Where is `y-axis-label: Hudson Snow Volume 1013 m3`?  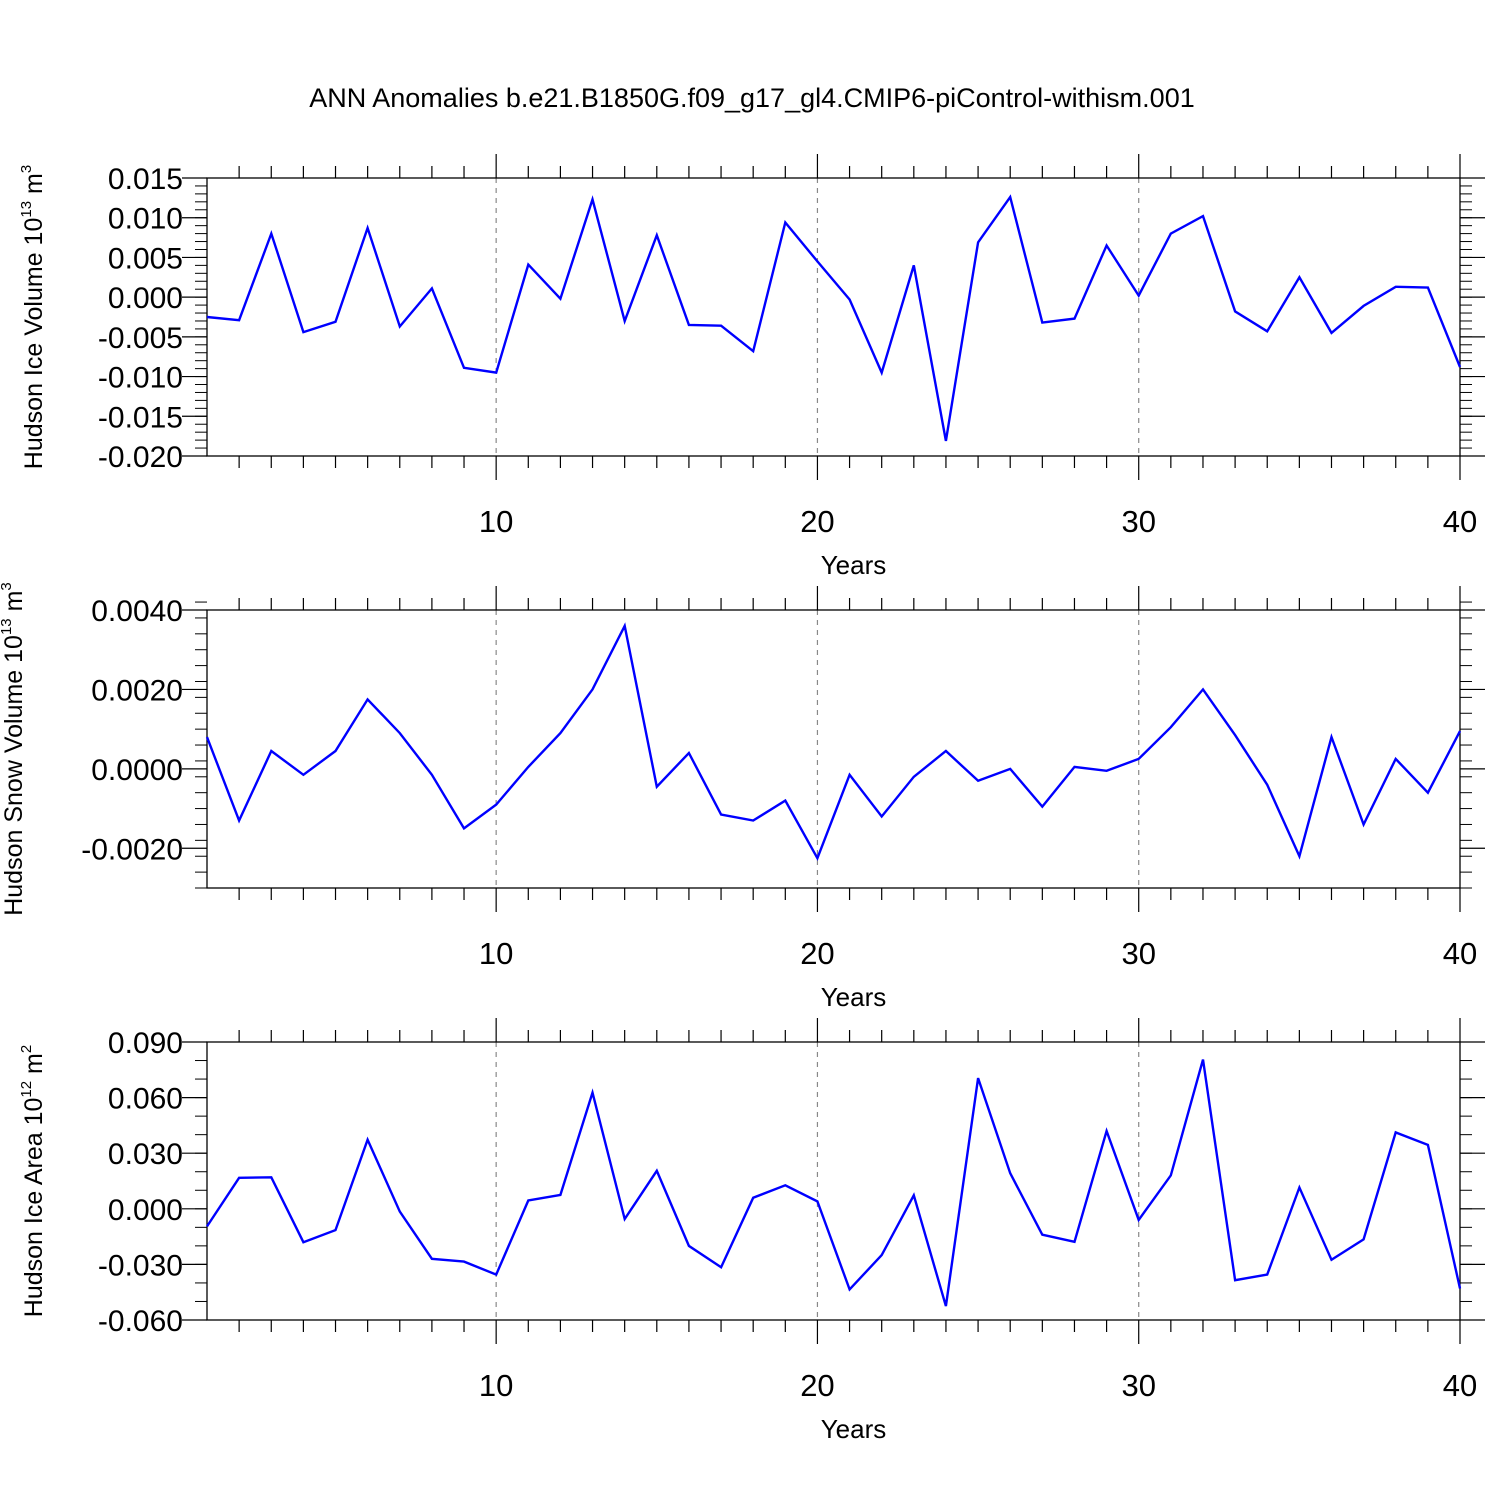 y-axis-label: Hudson Snow Volume 1013 m3 is located at coordinates (14, 749).